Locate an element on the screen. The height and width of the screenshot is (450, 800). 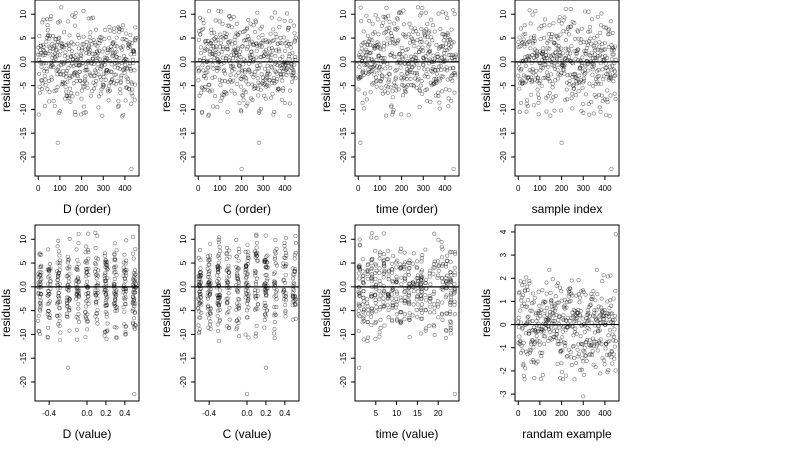
x-tick-label: 200 is located at coordinates (562, 188).